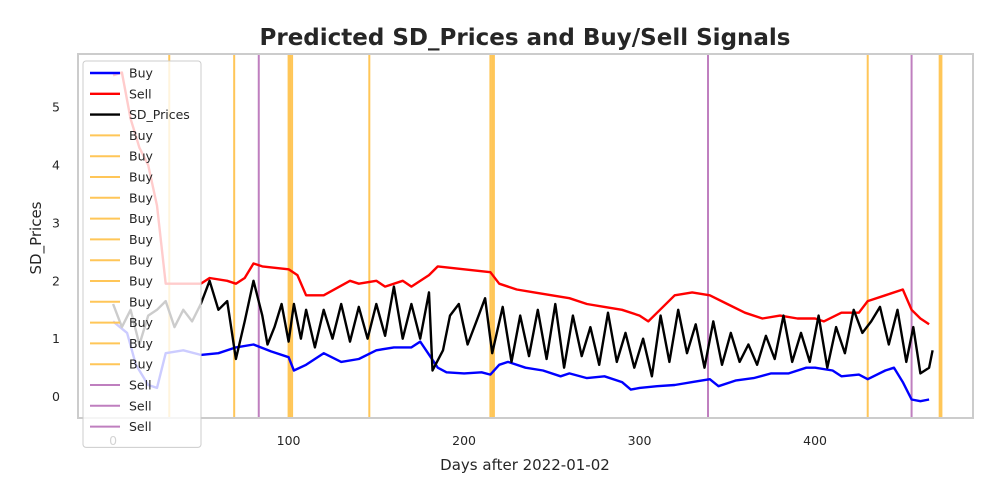 The image size is (1000, 500). Describe the element at coordinates (640, 440) in the screenshot. I see `x-tick-label: 300` at that location.